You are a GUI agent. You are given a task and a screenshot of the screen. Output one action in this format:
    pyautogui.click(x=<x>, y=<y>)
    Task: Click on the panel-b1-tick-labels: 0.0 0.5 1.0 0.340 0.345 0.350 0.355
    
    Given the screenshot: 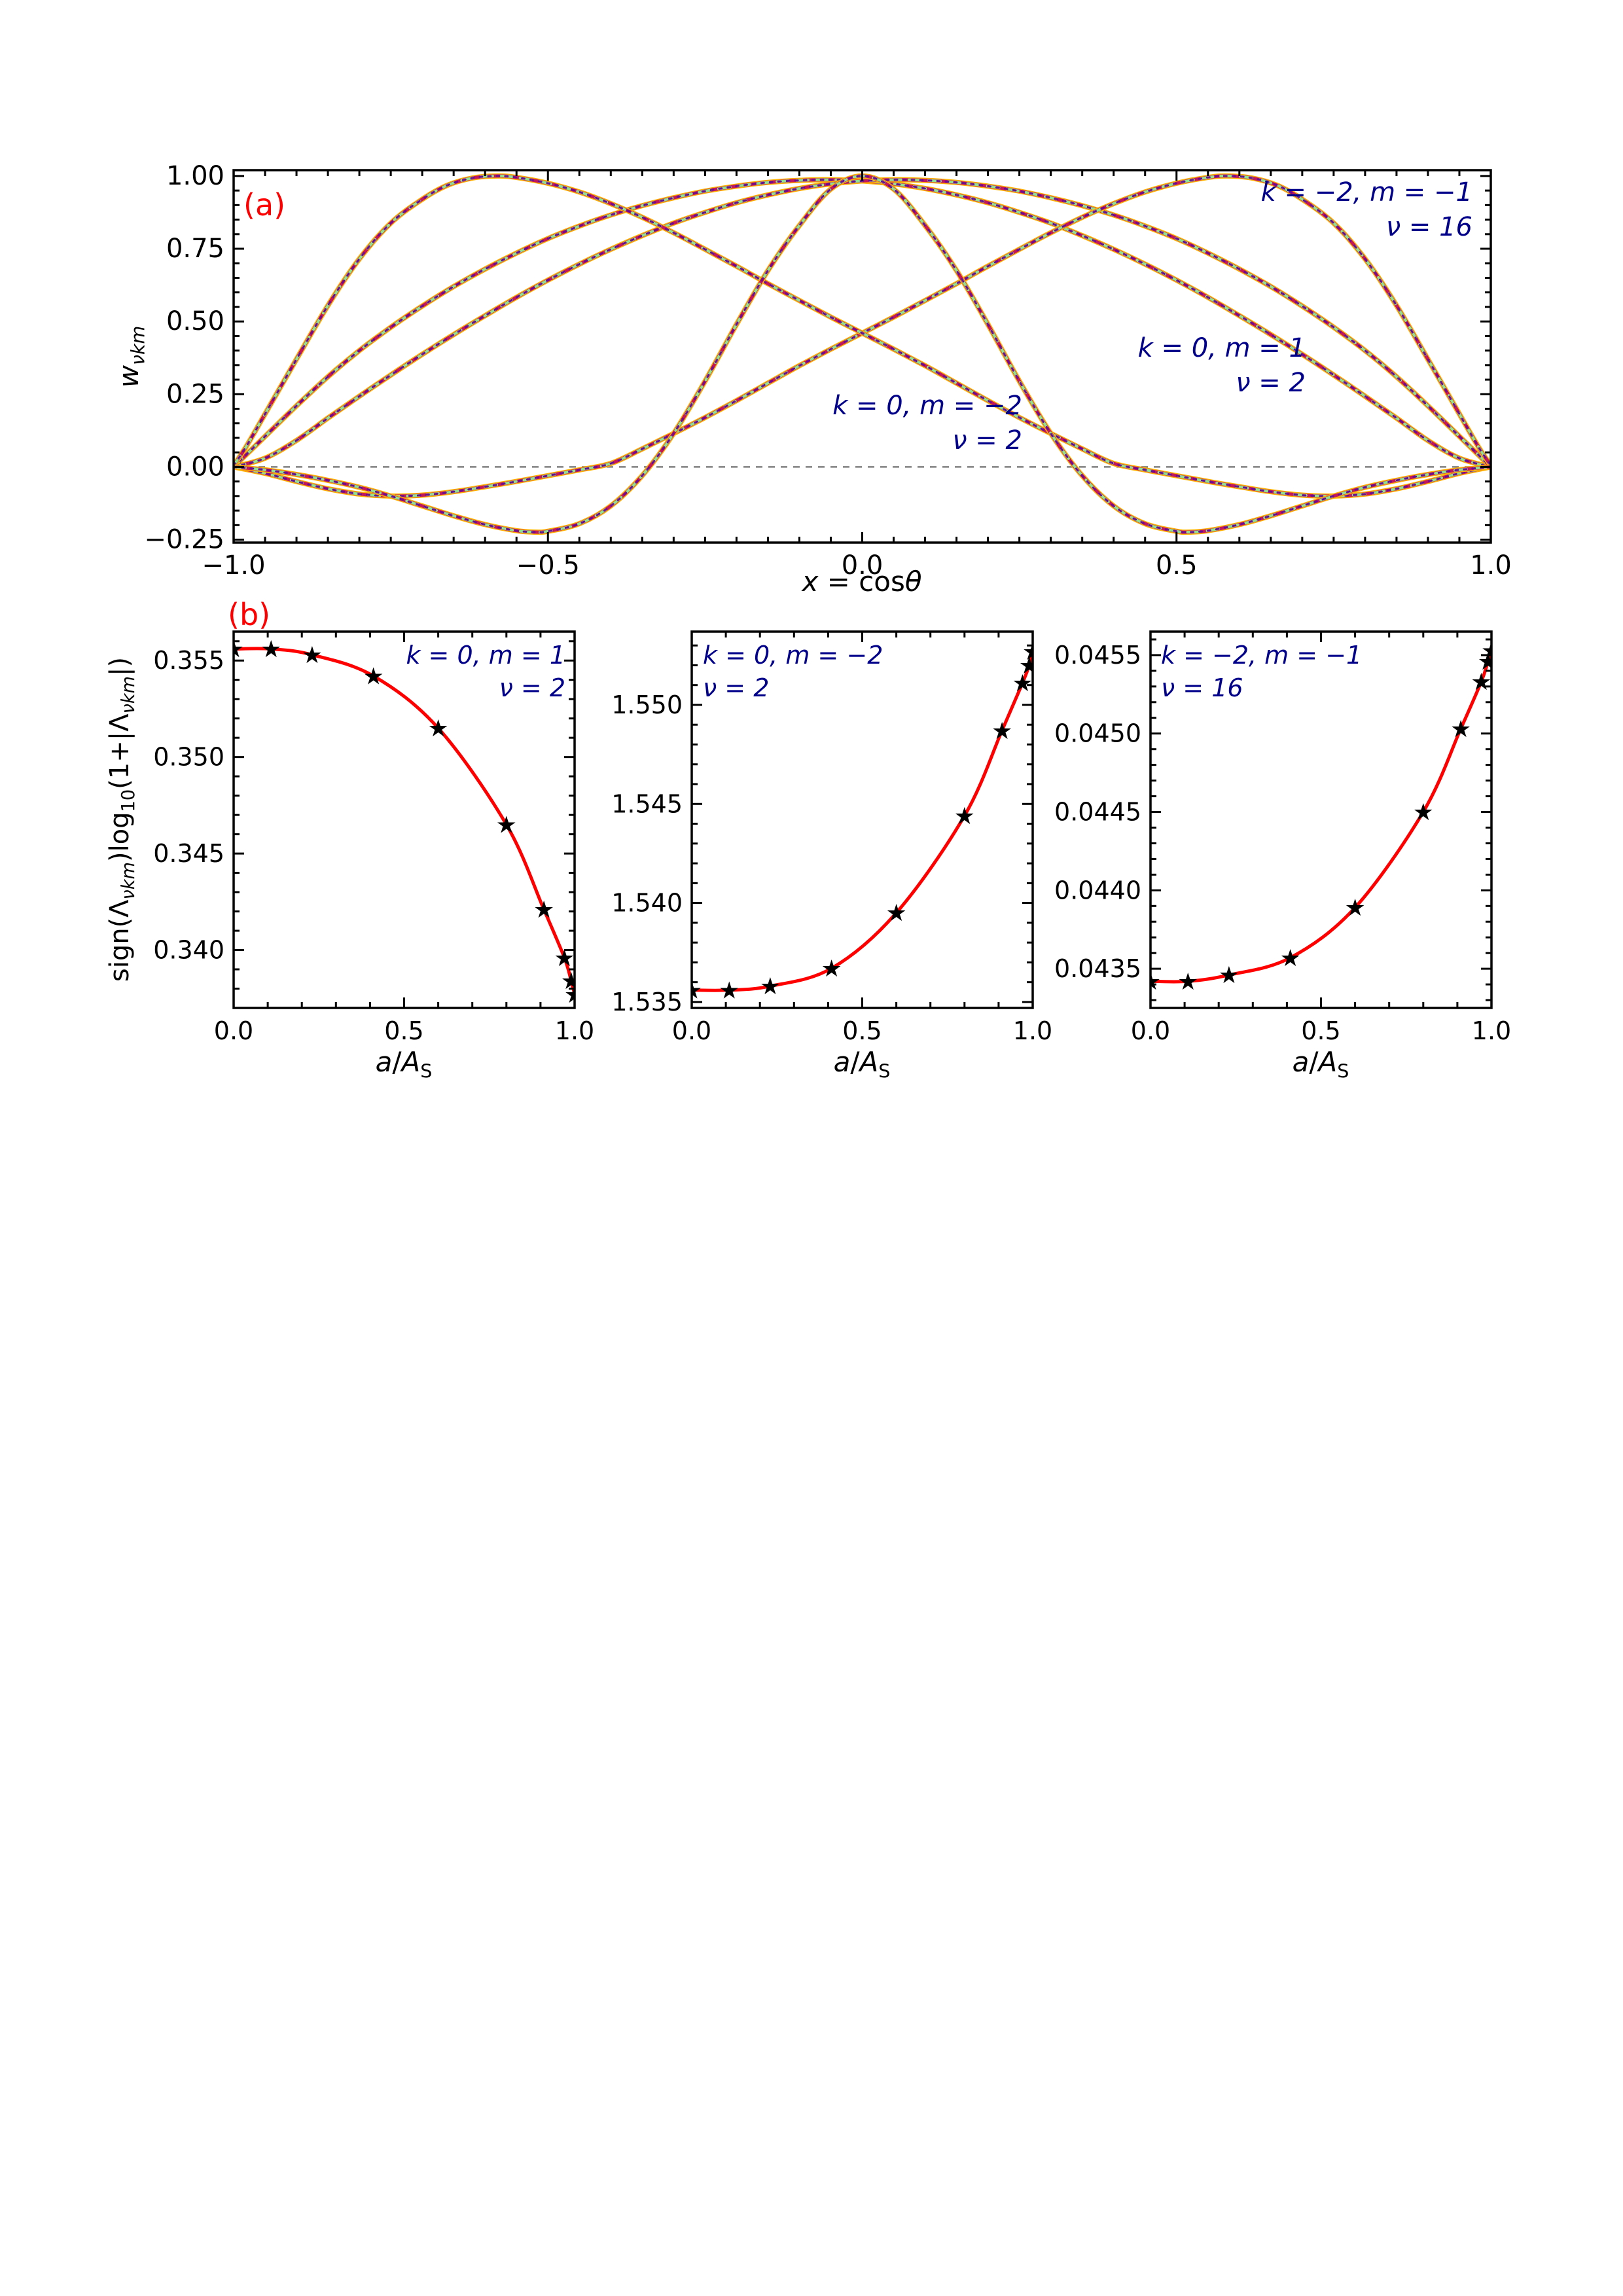 What is the action you would take?
    pyautogui.click(x=373, y=845)
    